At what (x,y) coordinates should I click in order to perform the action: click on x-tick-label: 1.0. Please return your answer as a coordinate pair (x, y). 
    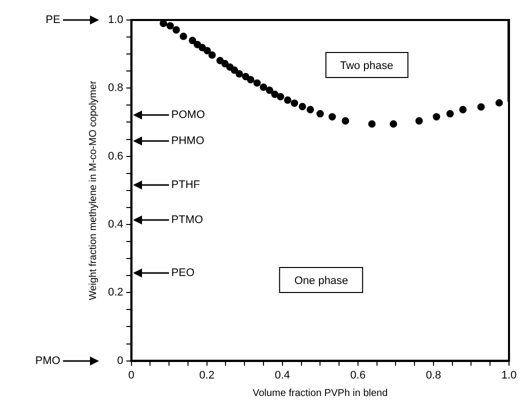
    Looking at the image, I should click on (509, 375).